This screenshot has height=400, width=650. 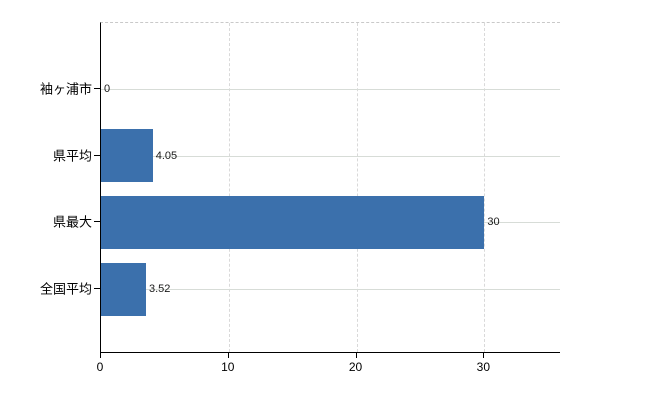 What do you see at coordinates (228, 367) in the screenshot?
I see `x-axis-tick-label: 10` at bounding box center [228, 367].